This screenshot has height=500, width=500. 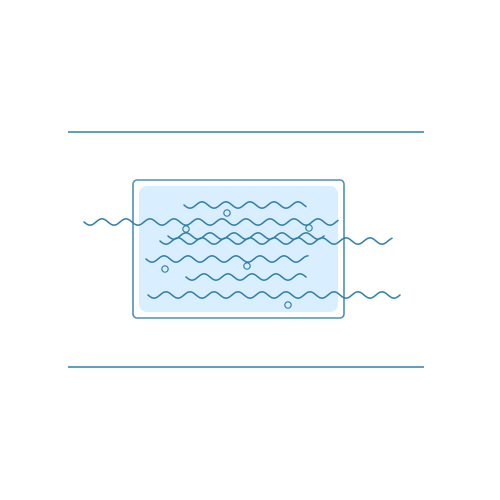 I want to click on bubbles, so click(x=237, y=259).